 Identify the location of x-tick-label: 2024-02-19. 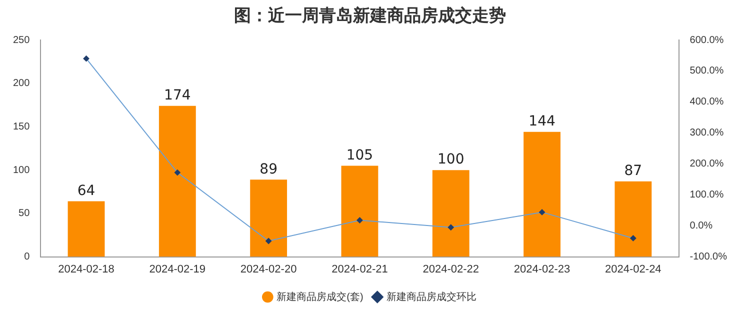
(177, 269).